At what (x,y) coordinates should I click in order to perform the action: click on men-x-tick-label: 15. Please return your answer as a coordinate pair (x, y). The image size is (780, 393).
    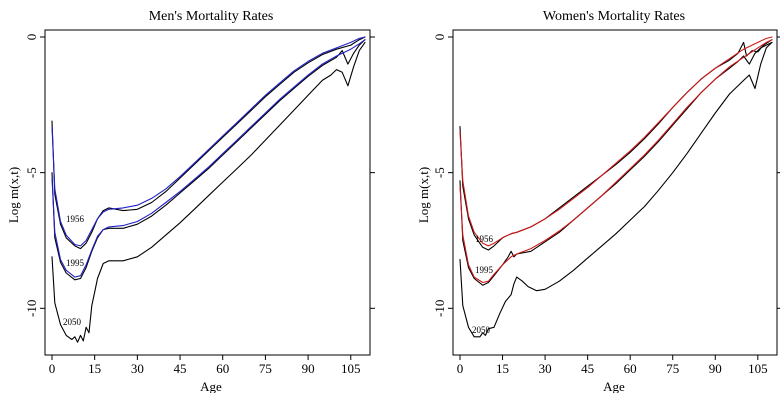
    Looking at the image, I should click on (94, 368).